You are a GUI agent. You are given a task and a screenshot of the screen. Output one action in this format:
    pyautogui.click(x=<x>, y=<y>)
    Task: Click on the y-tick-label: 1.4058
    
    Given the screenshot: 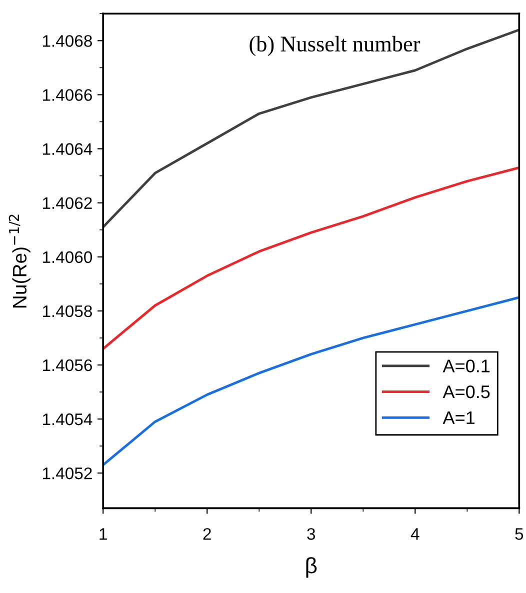 What is the action you would take?
    pyautogui.click(x=67, y=311)
    